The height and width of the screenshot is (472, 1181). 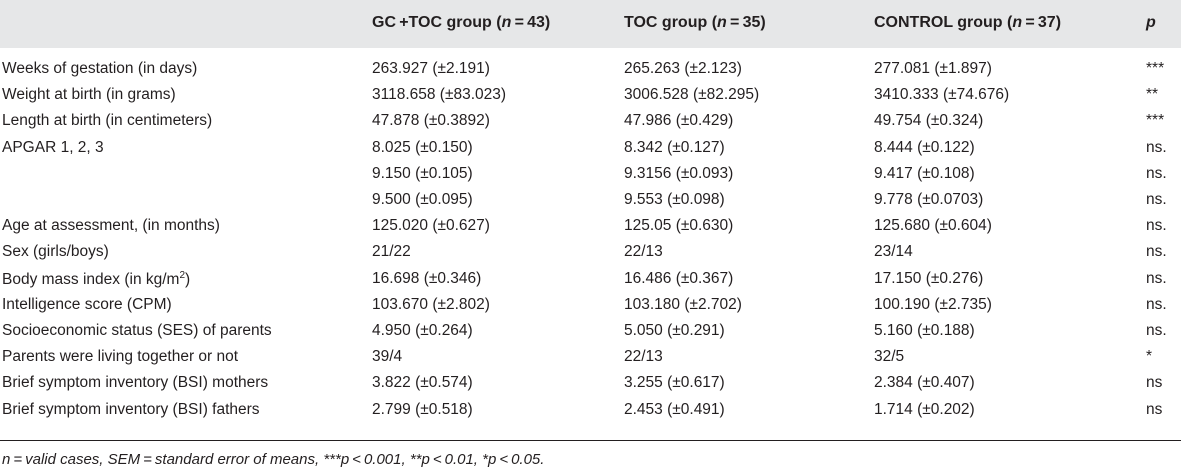 What do you see at coordinates (431, 121) in the screenshot?
I see `gc-toc-value: 47.878 (±0.3892)` at bounding box center [431, 121].